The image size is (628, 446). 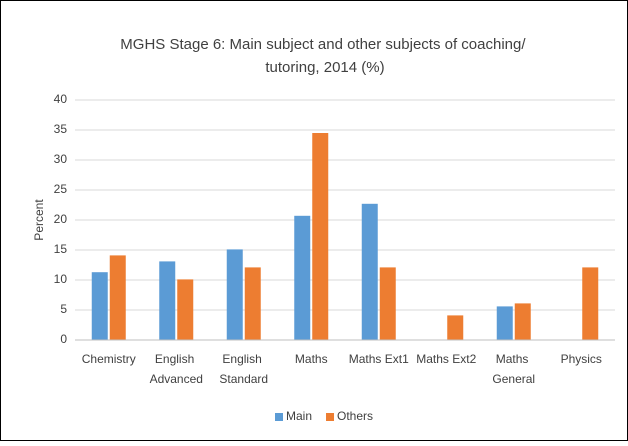 What do you see at coordinates (63, 339) in the screenshot?
I see `y-tick-label: 0` at bounding box center [63, 339].